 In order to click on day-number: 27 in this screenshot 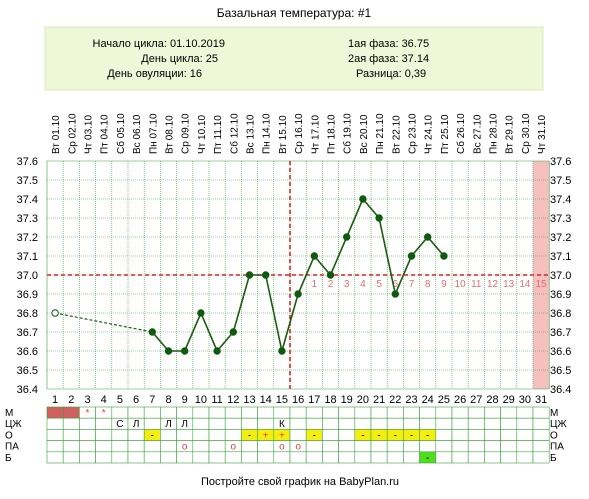, I will do `click(476, 400)`.